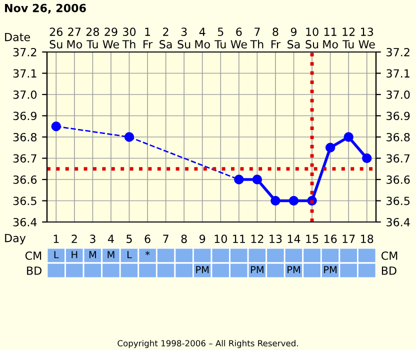 The image size is (416, 350). What do you see at coordinates (330, 38) in the screenshot?
I see `x-tick-label: 11 Mo` at bounding box center [330, 38].